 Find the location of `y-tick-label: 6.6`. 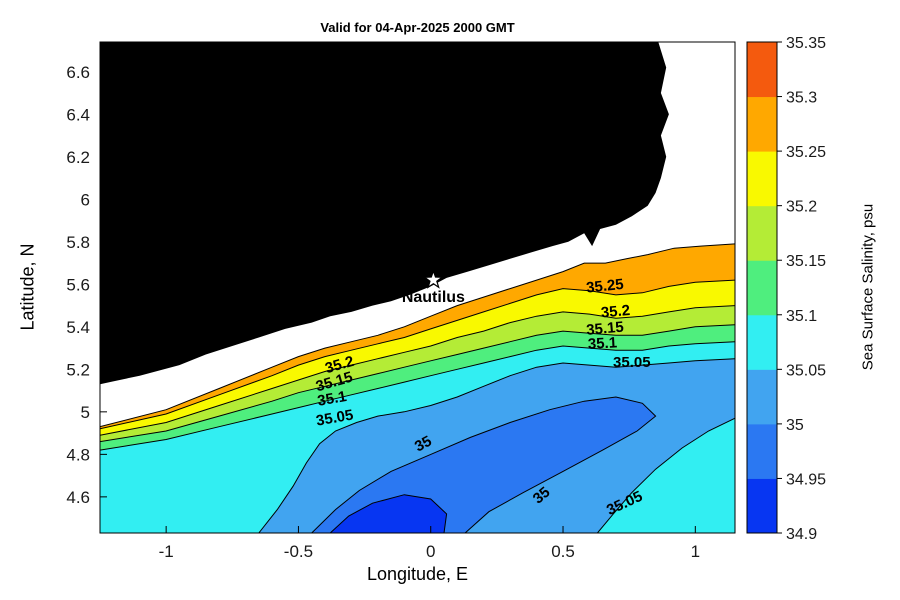

y-tick-label: 6.6 is located at coordinates (78, 72).